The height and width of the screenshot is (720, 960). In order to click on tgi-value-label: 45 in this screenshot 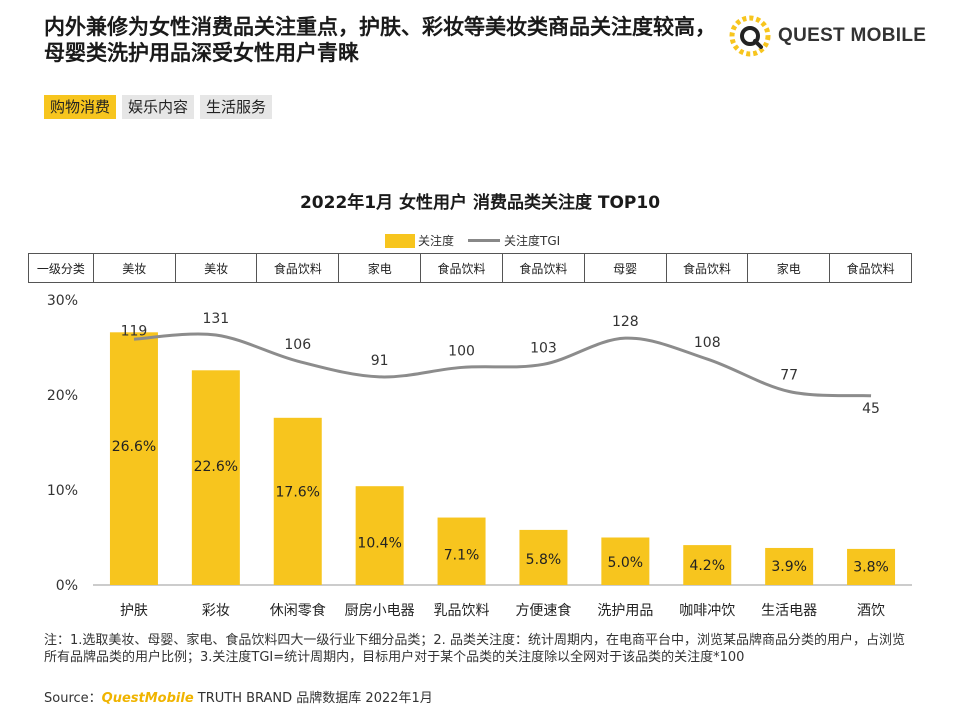, I will do `click(871, 409)`.